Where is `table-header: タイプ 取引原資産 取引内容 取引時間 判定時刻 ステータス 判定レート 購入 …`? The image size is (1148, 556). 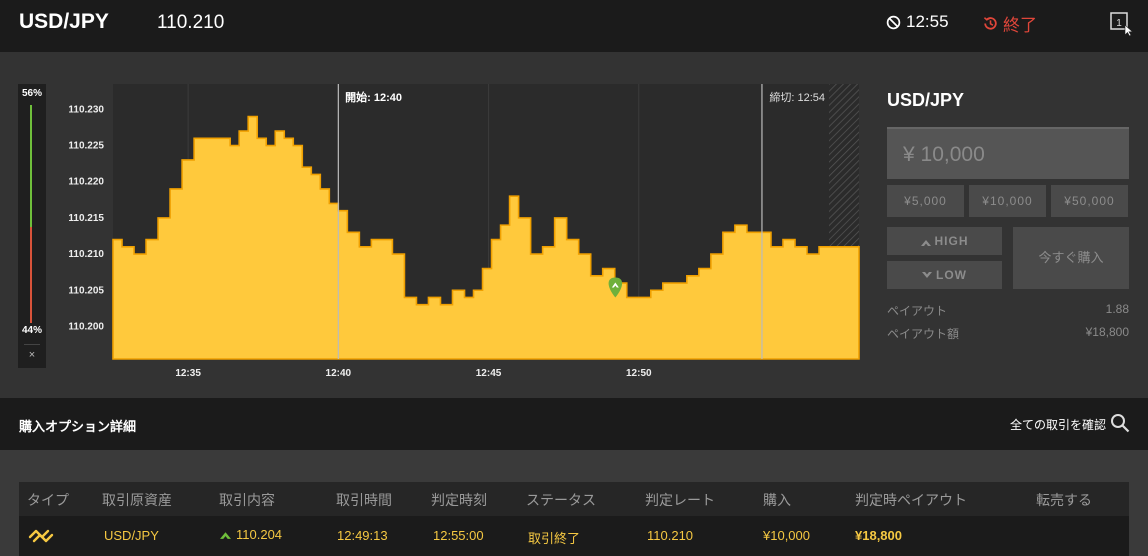 table-header: タイプ 取引原資産 取引内容 取引時間 判定時刻 ステータス 判定レート 購入 … is located at coordinates (574, 499).